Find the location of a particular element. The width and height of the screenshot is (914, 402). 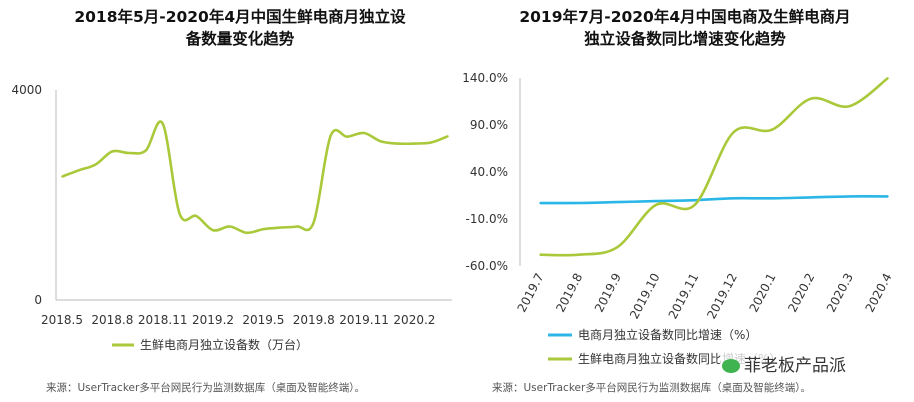

left-x-tick-label: 2018.8 is located at coordinates (112, 320).